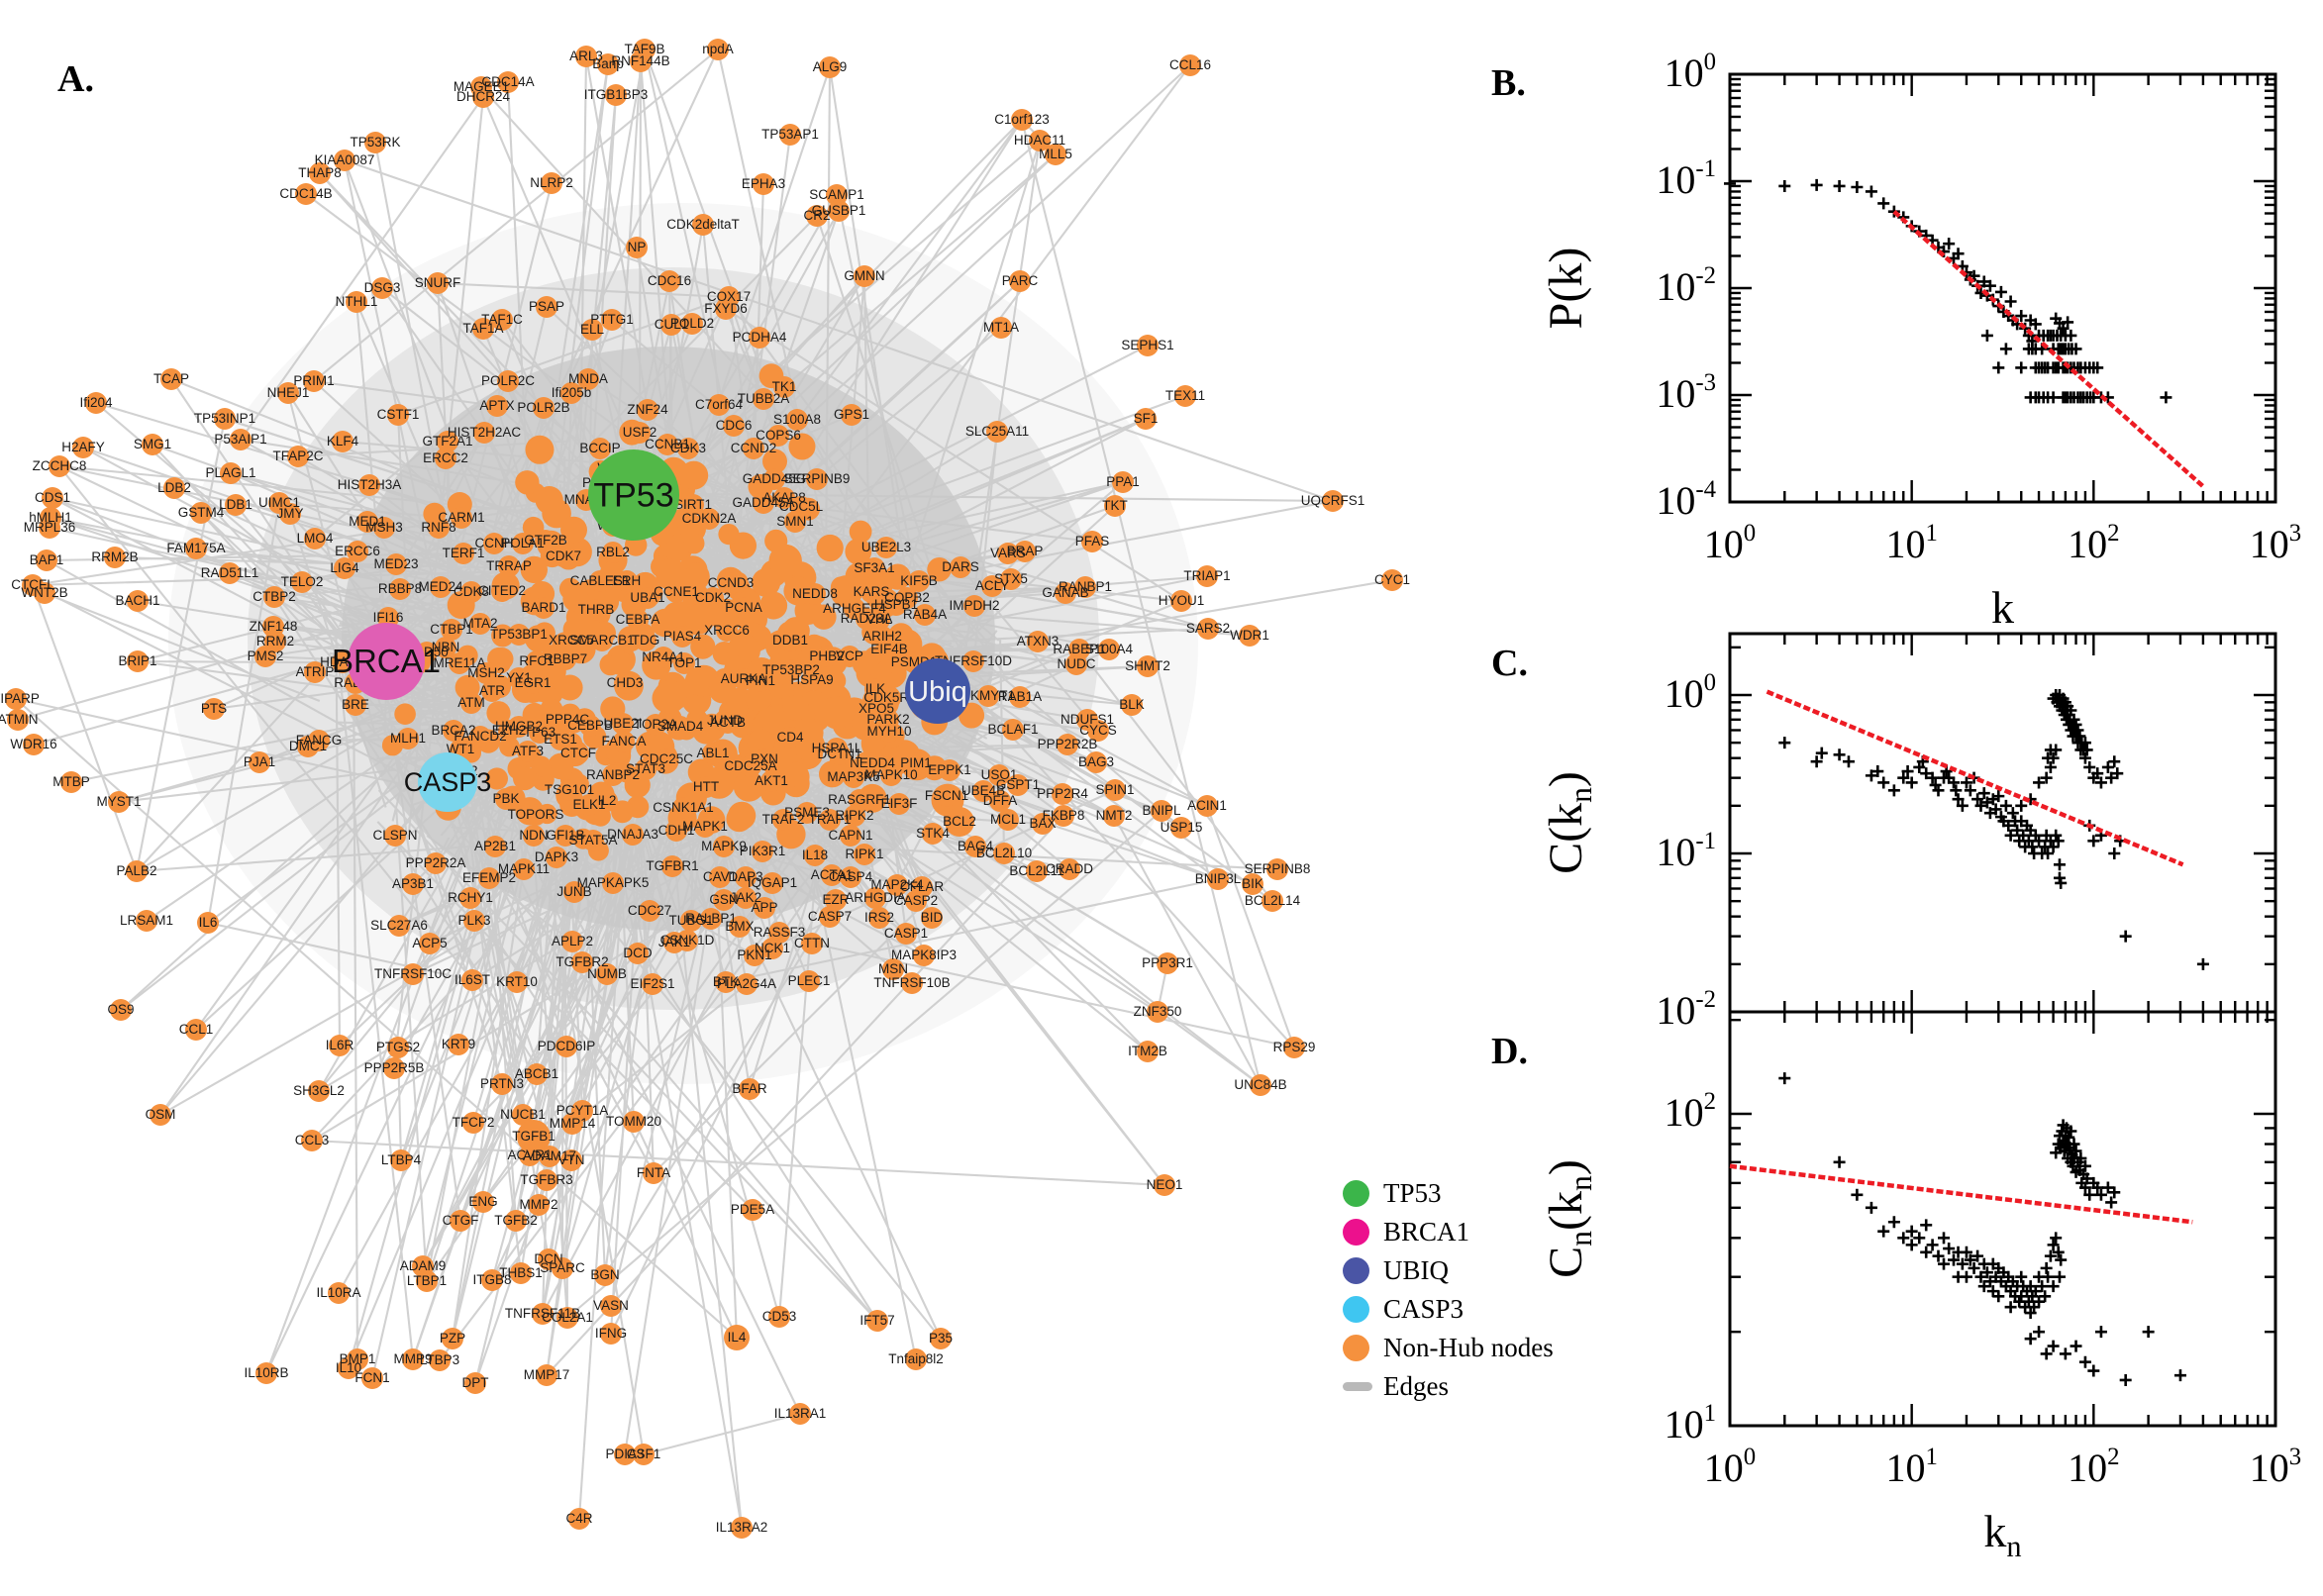 The height and width of the screenshot is (1596, 2323). I want to click on casp3-swatch-icon, so click(1356, 1309).